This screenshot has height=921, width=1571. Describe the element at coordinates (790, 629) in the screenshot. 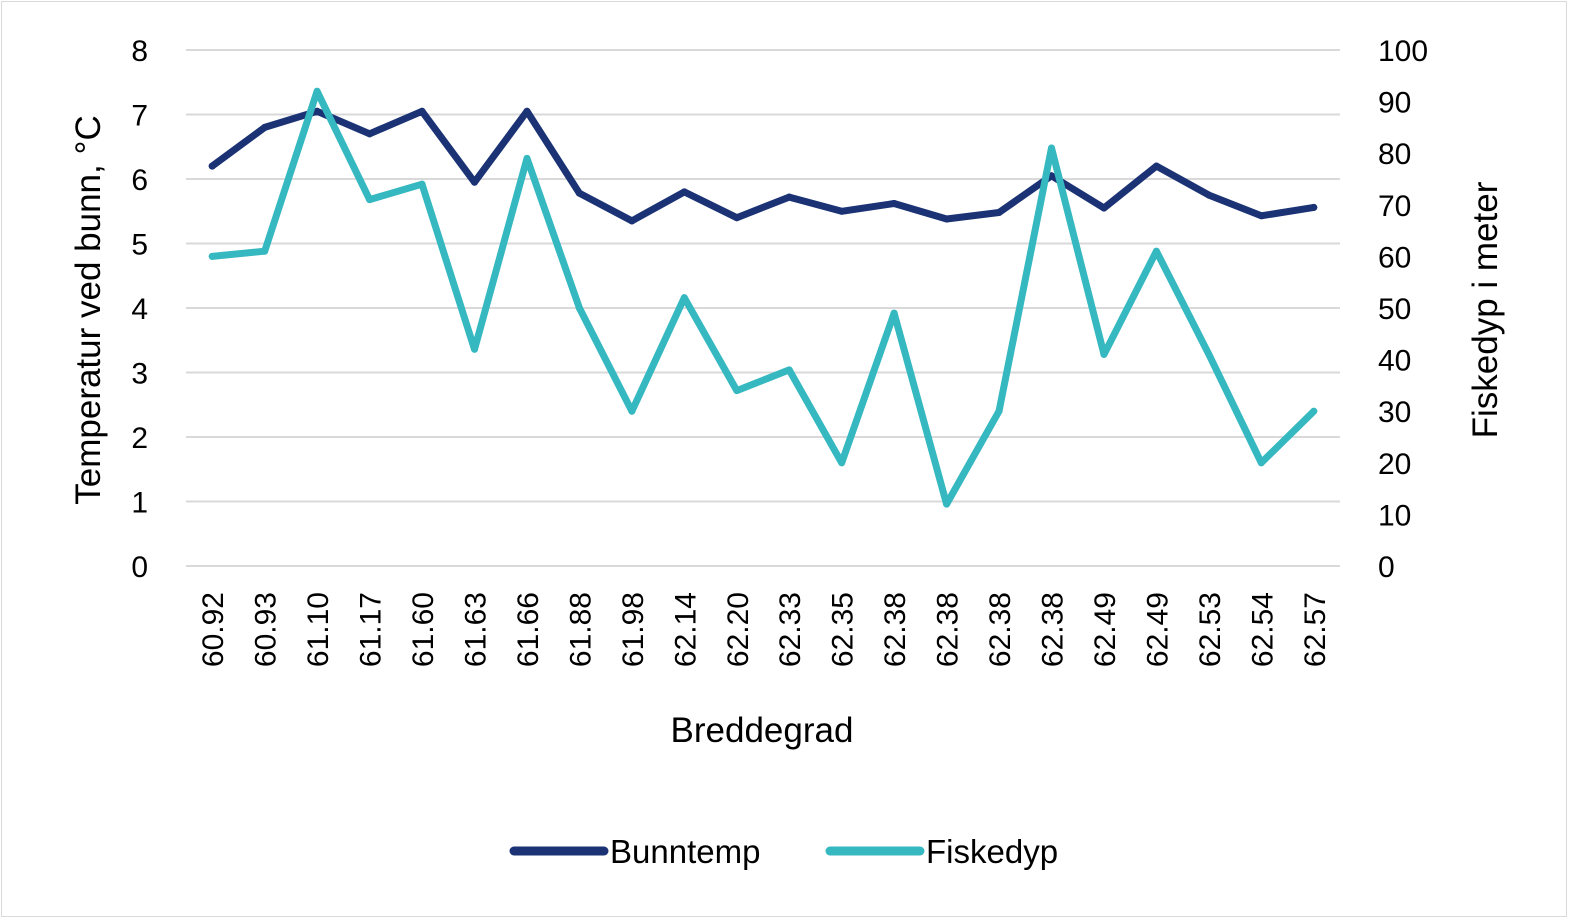

I see `x-tick-label: 62.33` at that location.